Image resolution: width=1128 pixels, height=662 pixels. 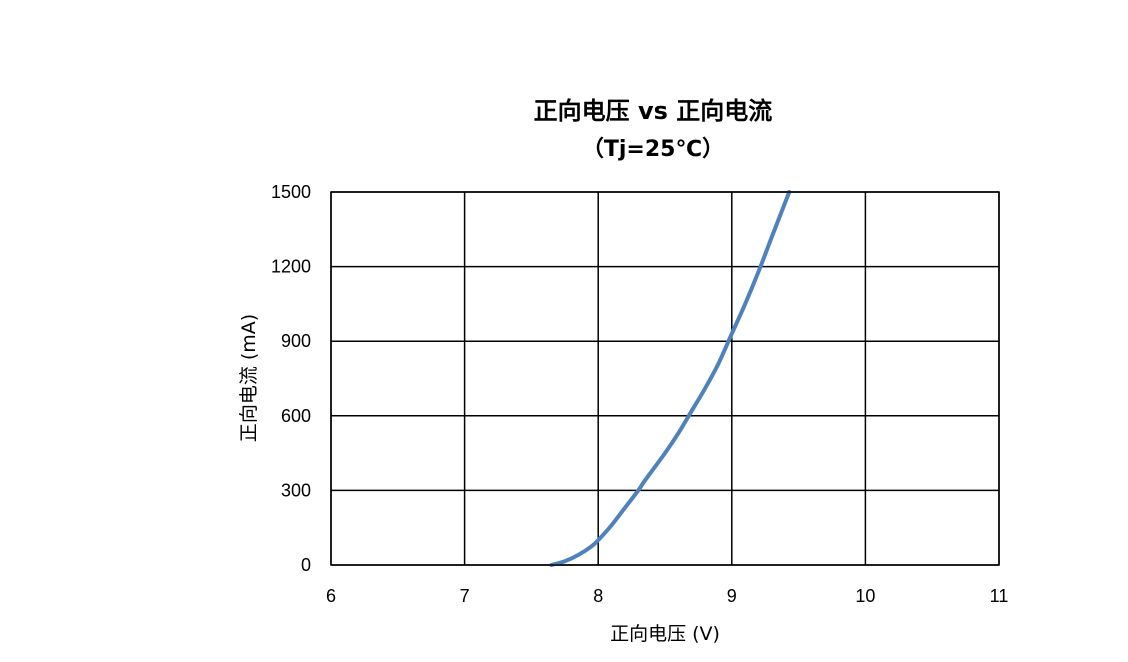 What do you see at coordinates (665, 634) in the screenshot?
I see `x-axis-label: 正向电压 (V)` at bounding box center [665, 634].